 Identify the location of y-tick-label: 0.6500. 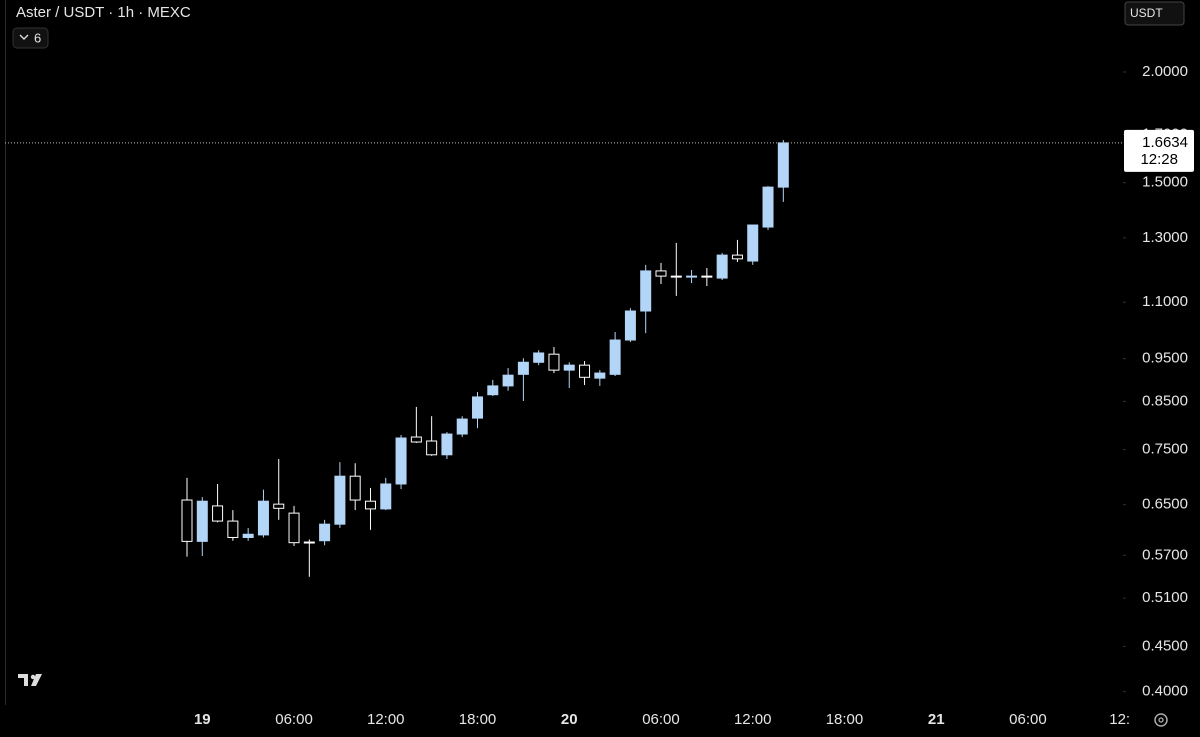
(1165, 504).